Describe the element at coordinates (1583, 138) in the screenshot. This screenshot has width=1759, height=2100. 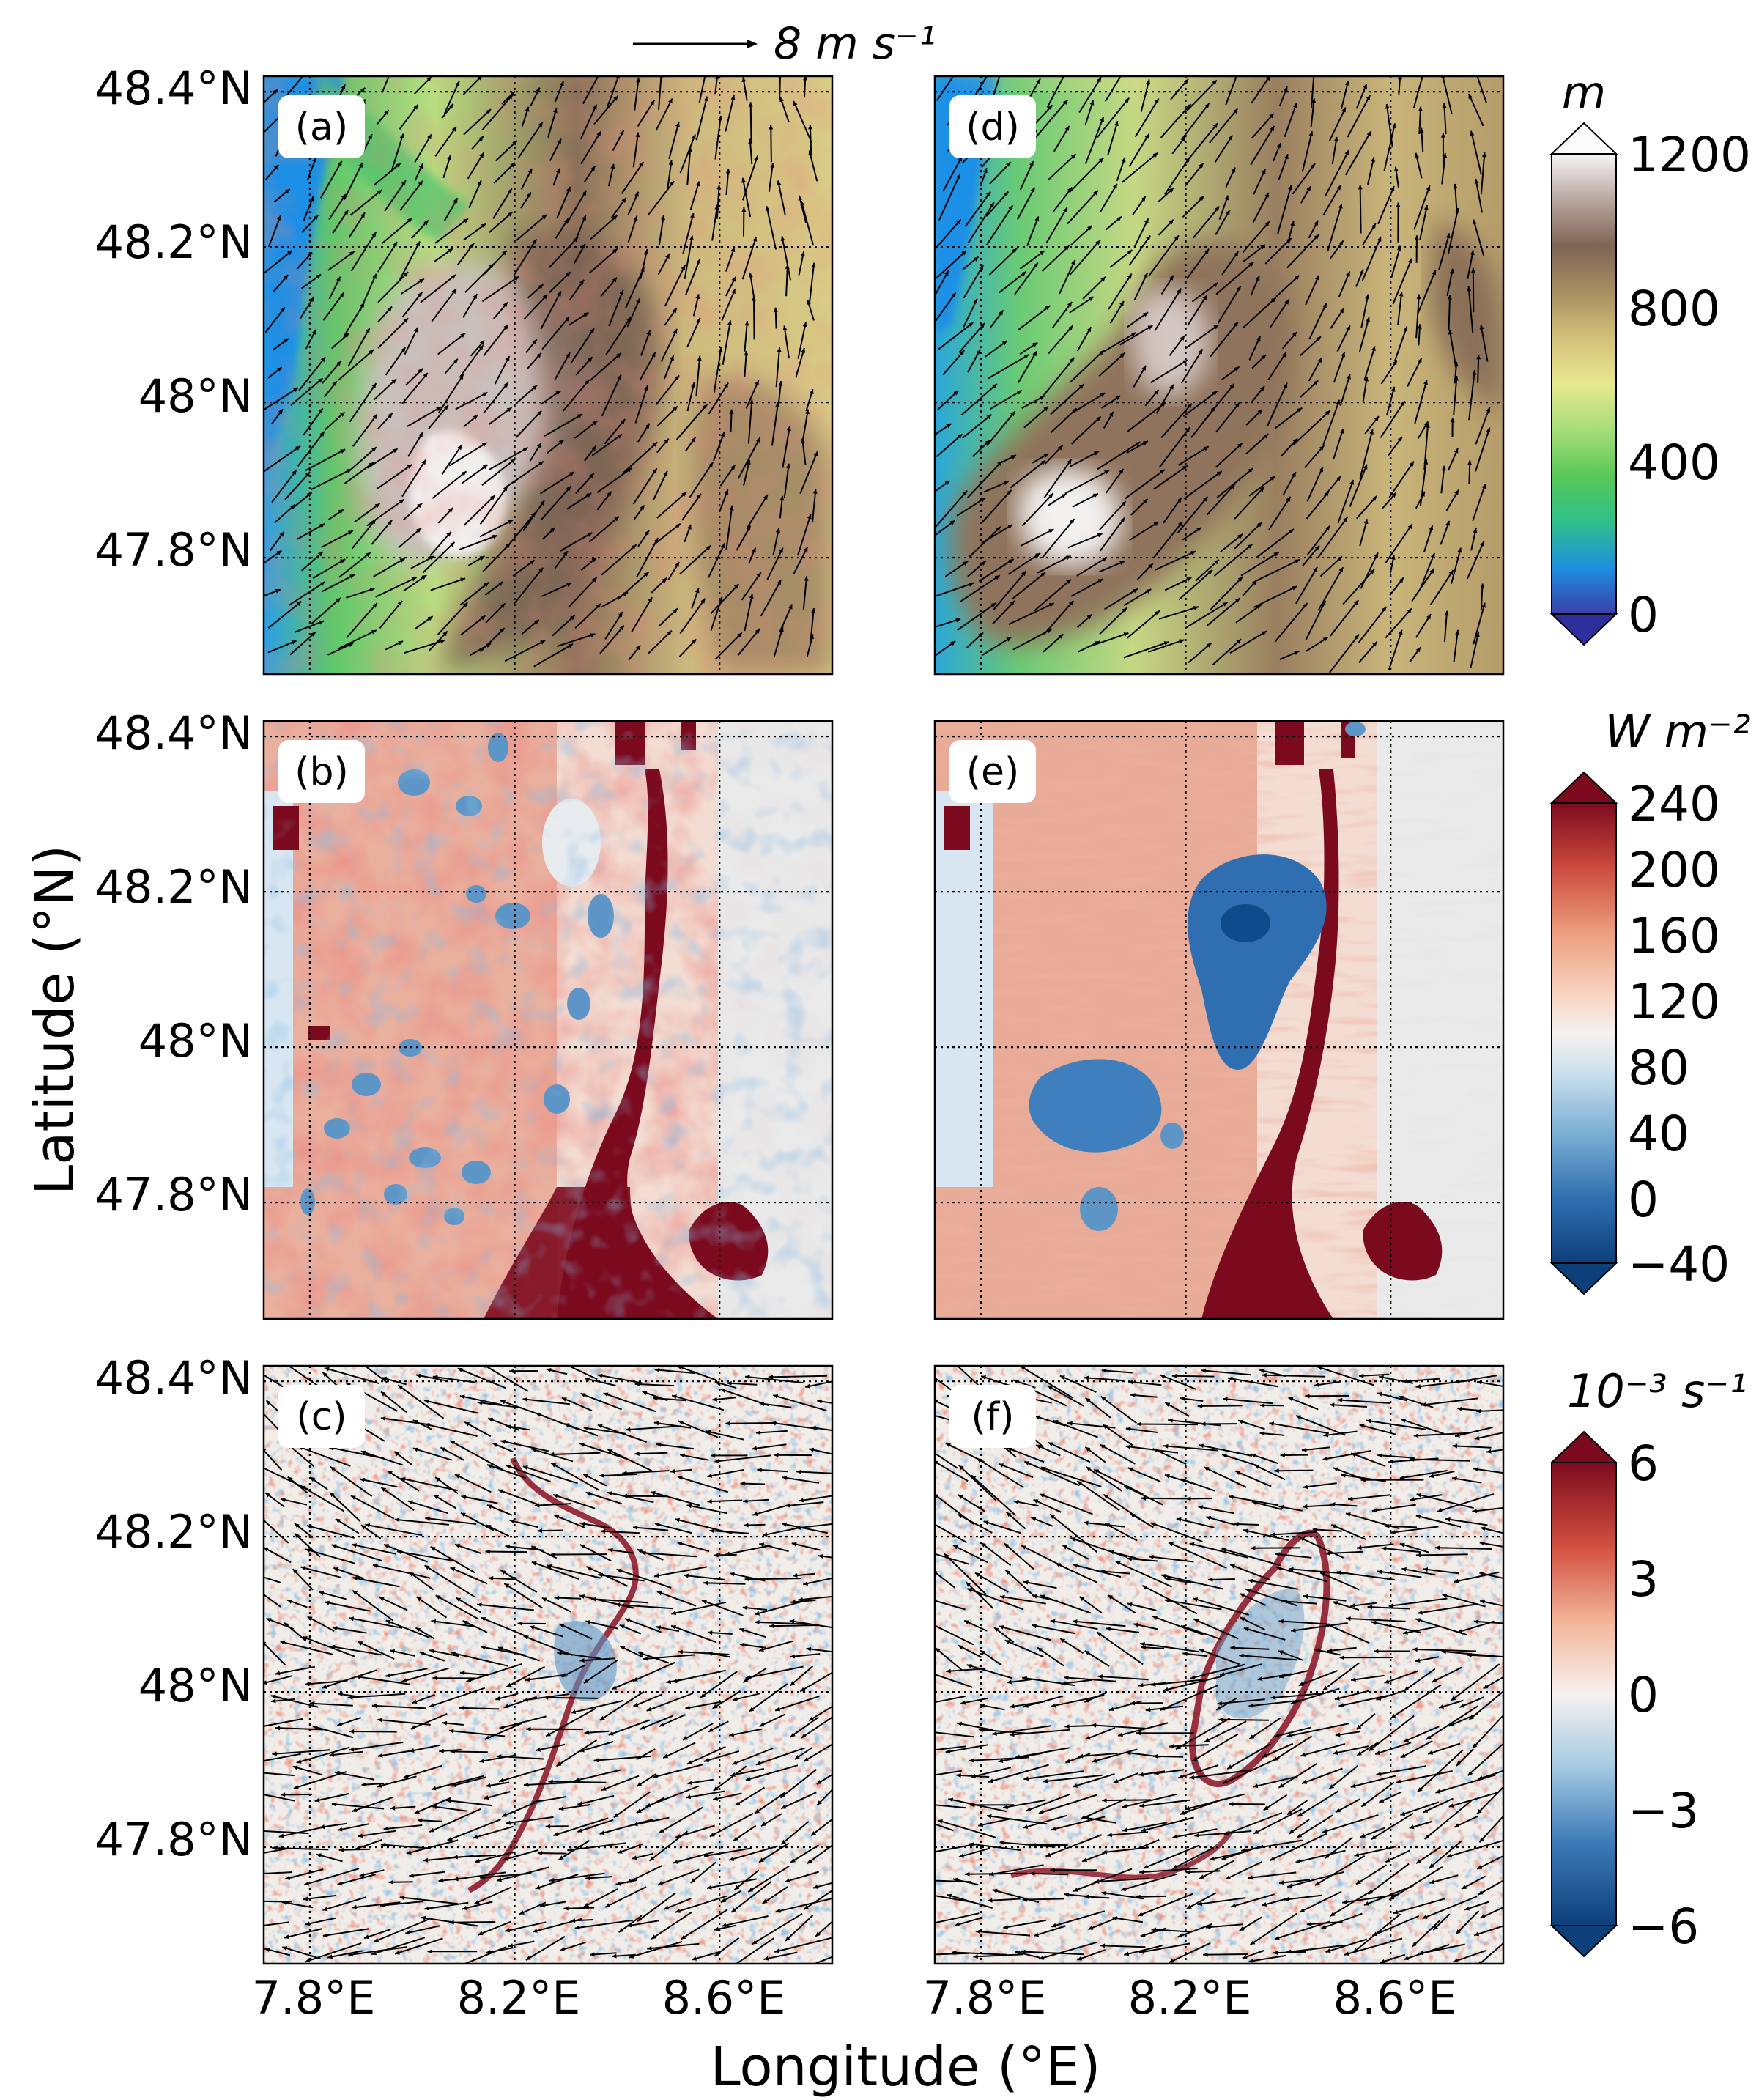
I see `colorbar-terrain-max-arrow` at that location.